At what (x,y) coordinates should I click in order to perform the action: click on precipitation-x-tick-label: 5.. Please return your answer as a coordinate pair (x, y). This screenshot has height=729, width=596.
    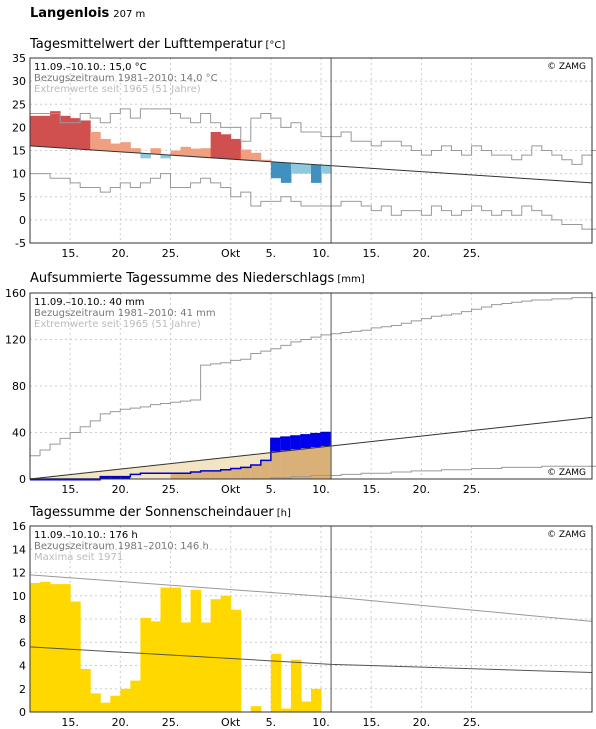
    Looking at the image, I should click on (271, 489).